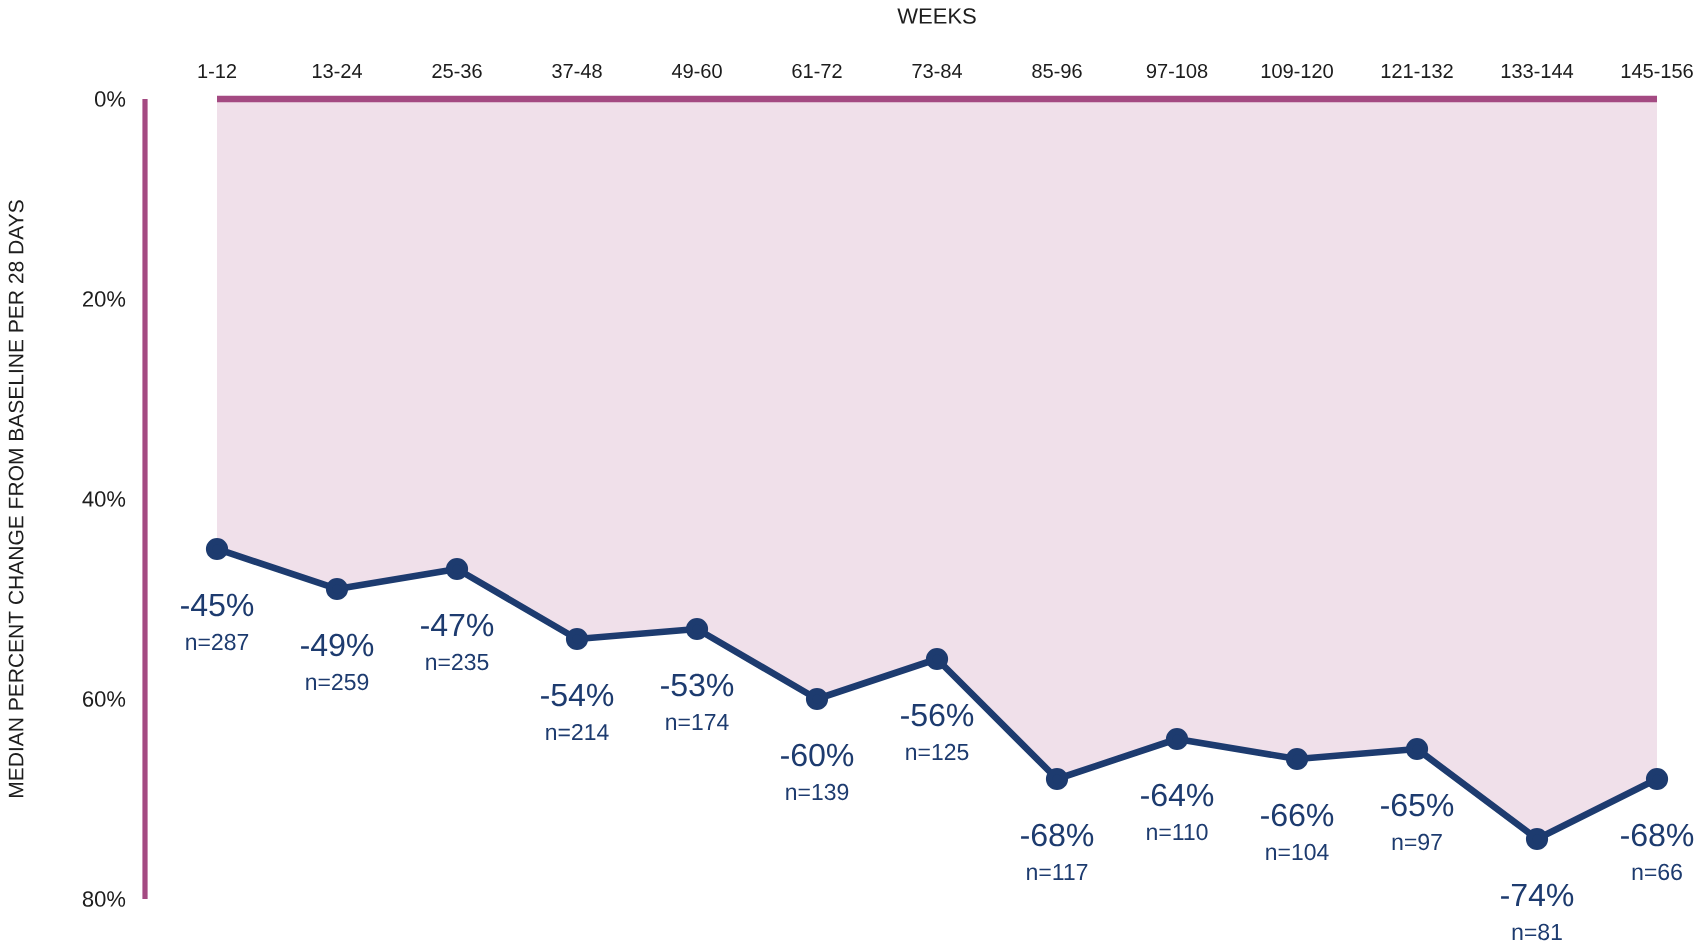  What do you see at coordinates (337, 645) in the screenshot?
I see `data-label: -49%` at bounding box center [337, 645].